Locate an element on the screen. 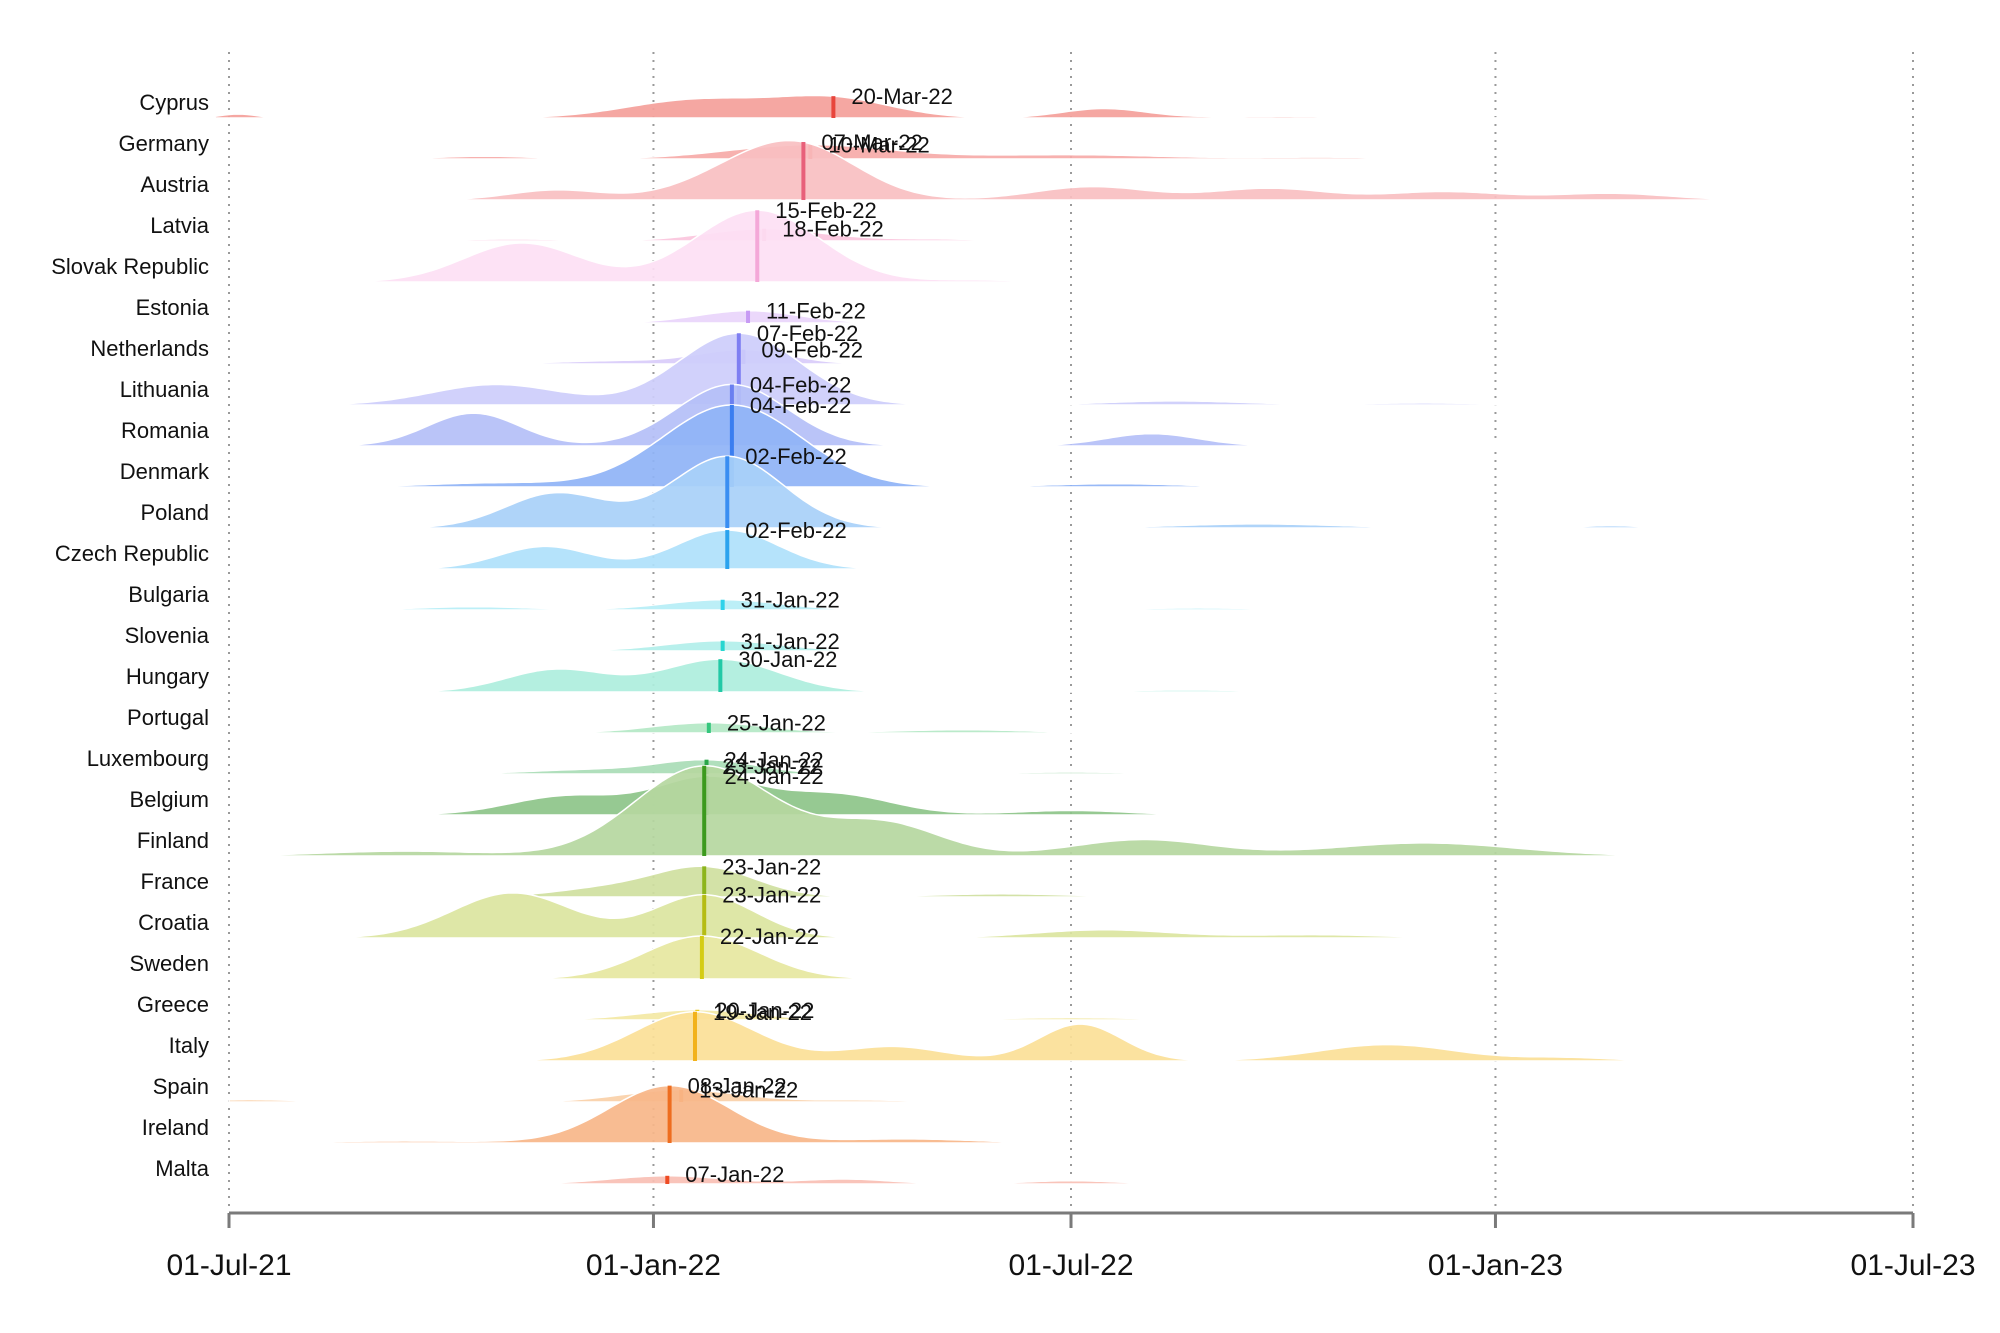 Image resolution: width=2000 pixels, height=1333 pixels. country-label: Ireland is located at coordinates (175, 1127).